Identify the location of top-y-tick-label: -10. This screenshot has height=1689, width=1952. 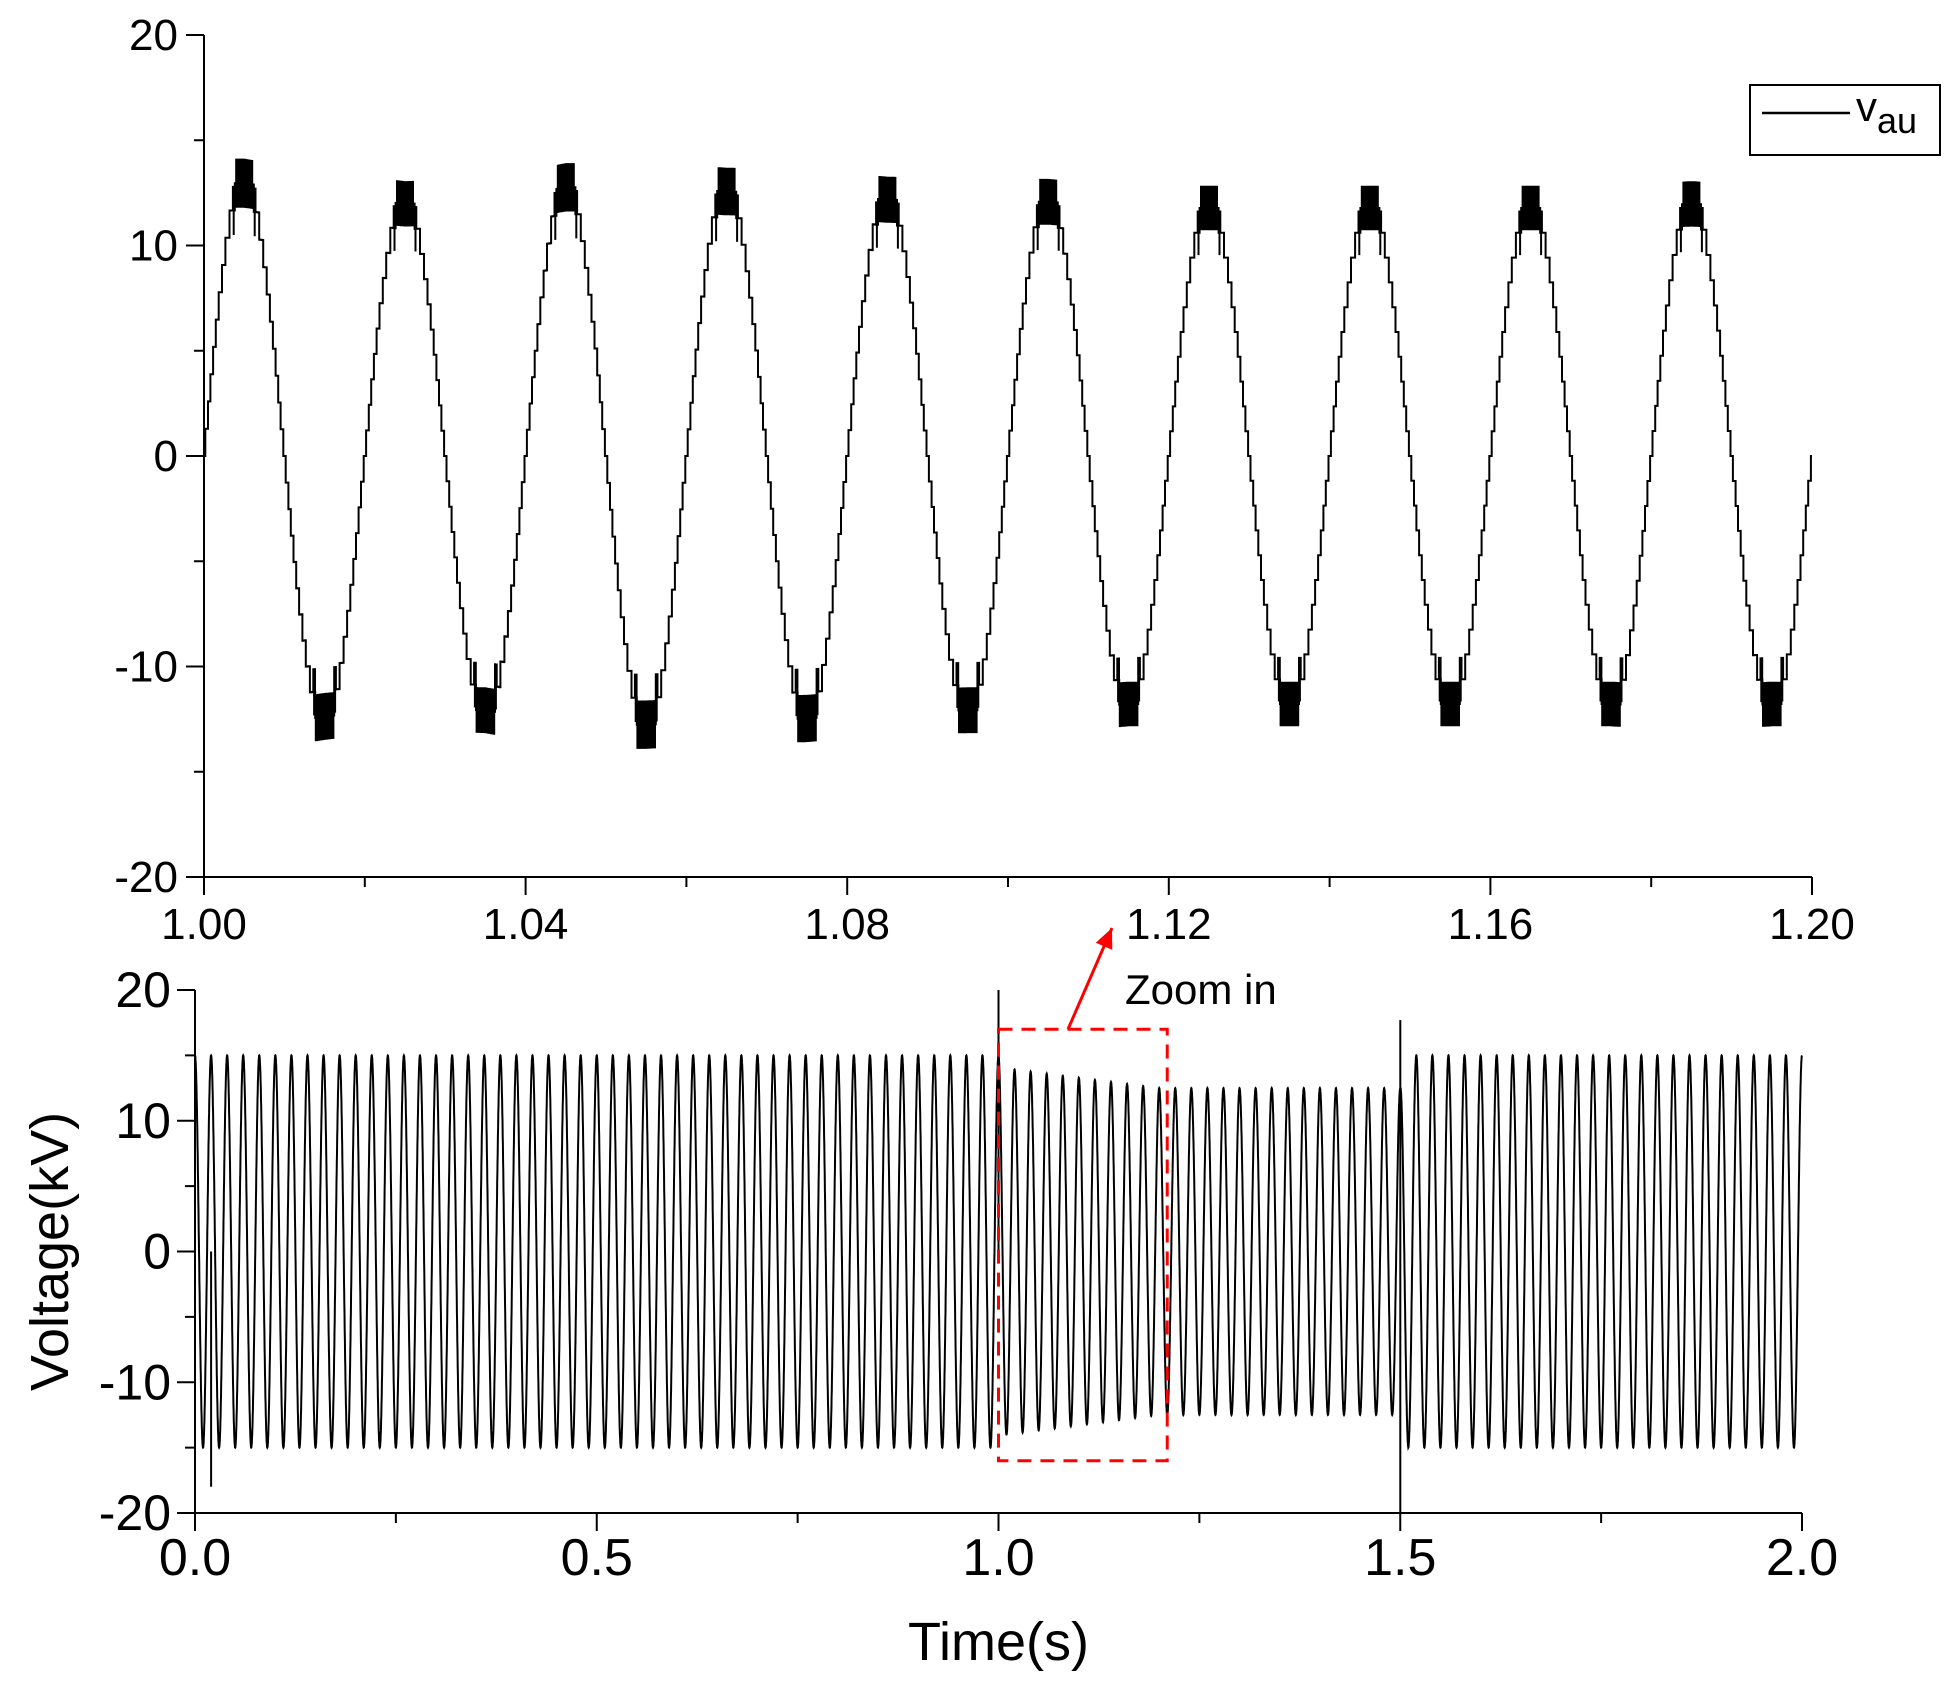
(146, 667).